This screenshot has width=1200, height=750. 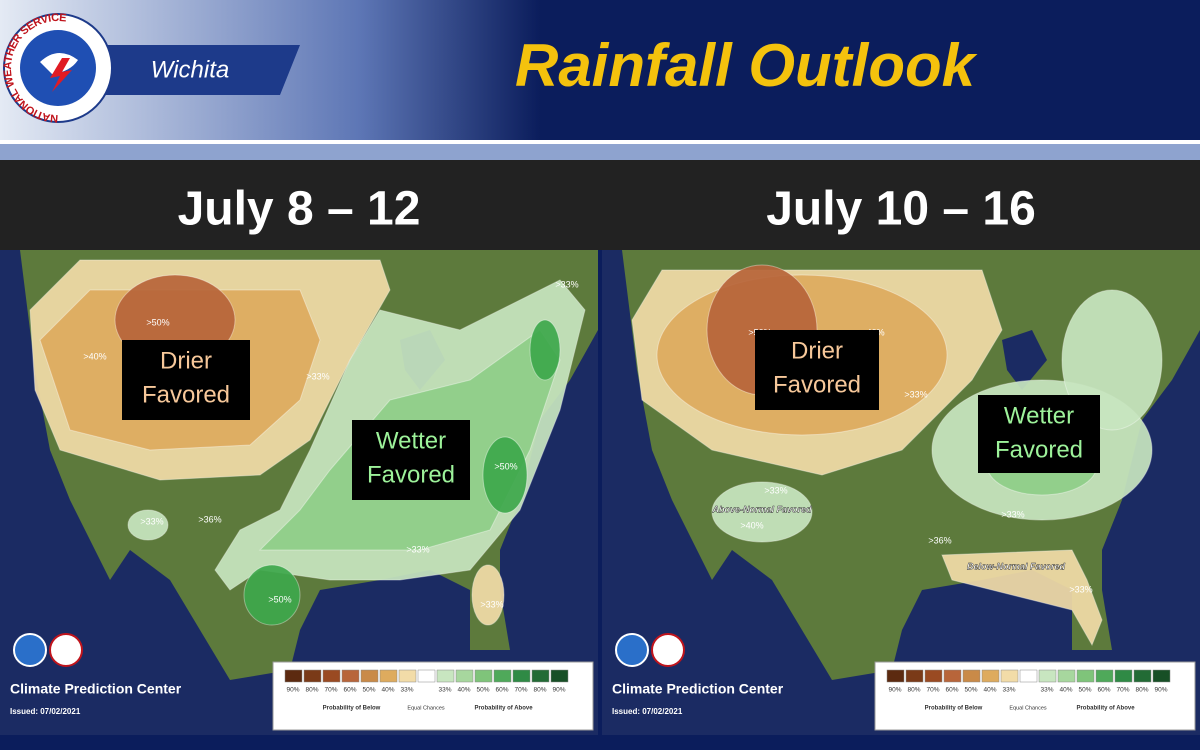 I want to click on logo-bolt, so click(x=61, y=75).